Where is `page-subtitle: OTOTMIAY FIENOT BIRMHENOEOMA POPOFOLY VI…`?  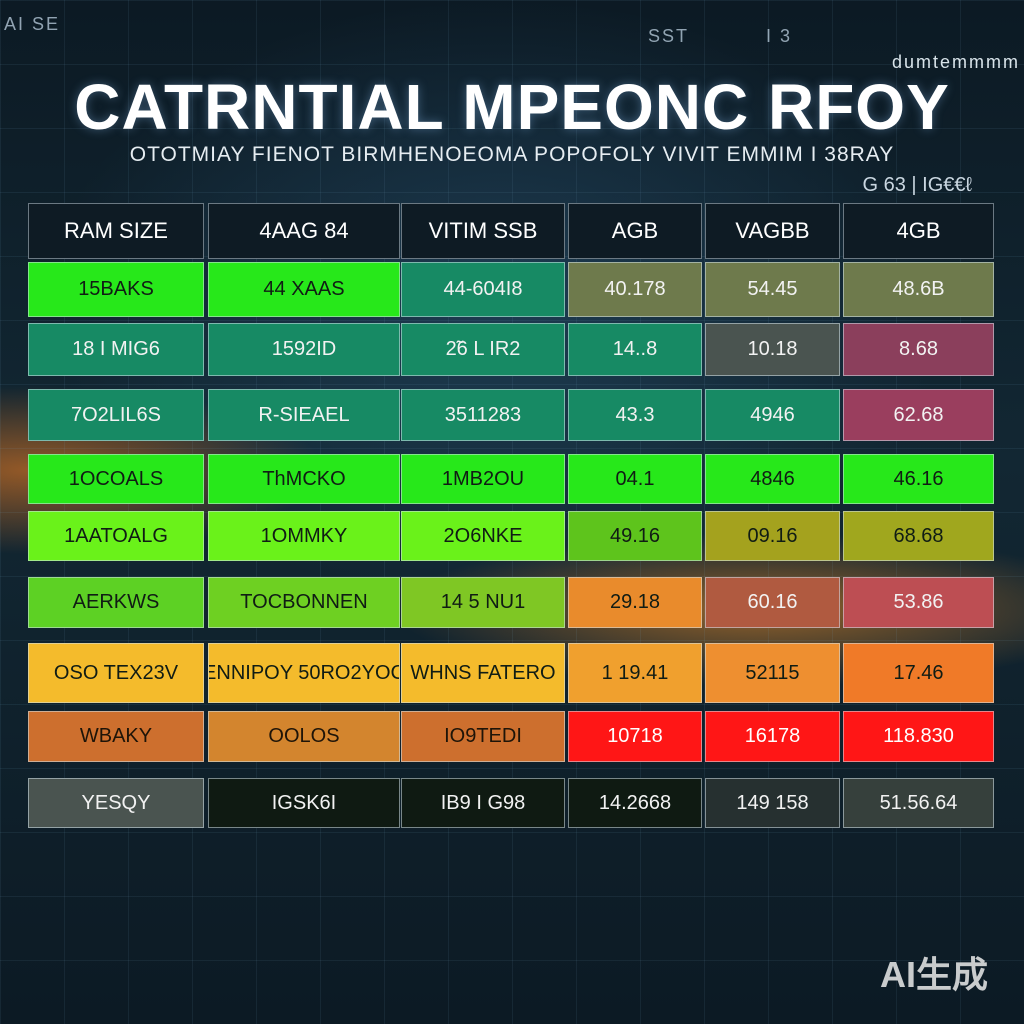
page-subtitle: OTOTMIAY FIENOT BIRMHENOEOMA POPOFOLY VI… is located at coordinates (512, 154).